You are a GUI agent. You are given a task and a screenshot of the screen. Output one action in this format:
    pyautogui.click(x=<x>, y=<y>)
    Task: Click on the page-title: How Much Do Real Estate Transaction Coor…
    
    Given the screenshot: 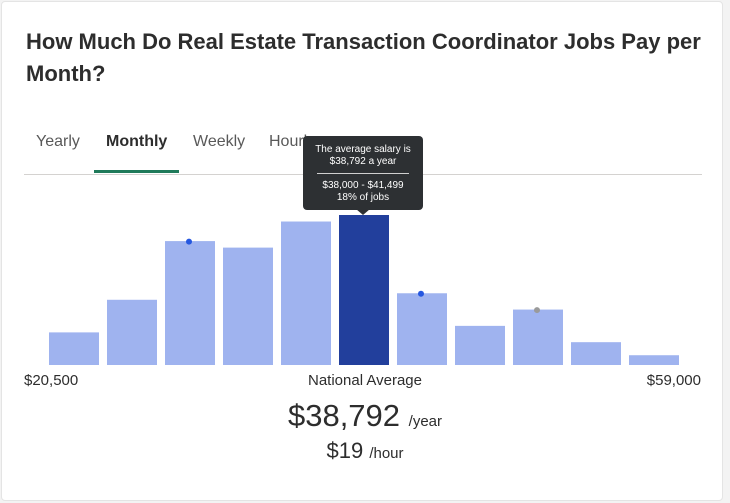 What is the action you would take?
    pyautogui.click(x=363, y=57)
    